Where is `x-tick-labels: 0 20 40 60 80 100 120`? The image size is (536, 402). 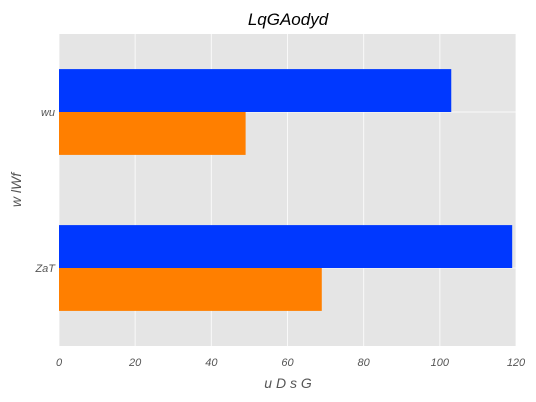 x-tick-labels: 0 20 40 60 80 100 120 is located at coordinates (291, 363).